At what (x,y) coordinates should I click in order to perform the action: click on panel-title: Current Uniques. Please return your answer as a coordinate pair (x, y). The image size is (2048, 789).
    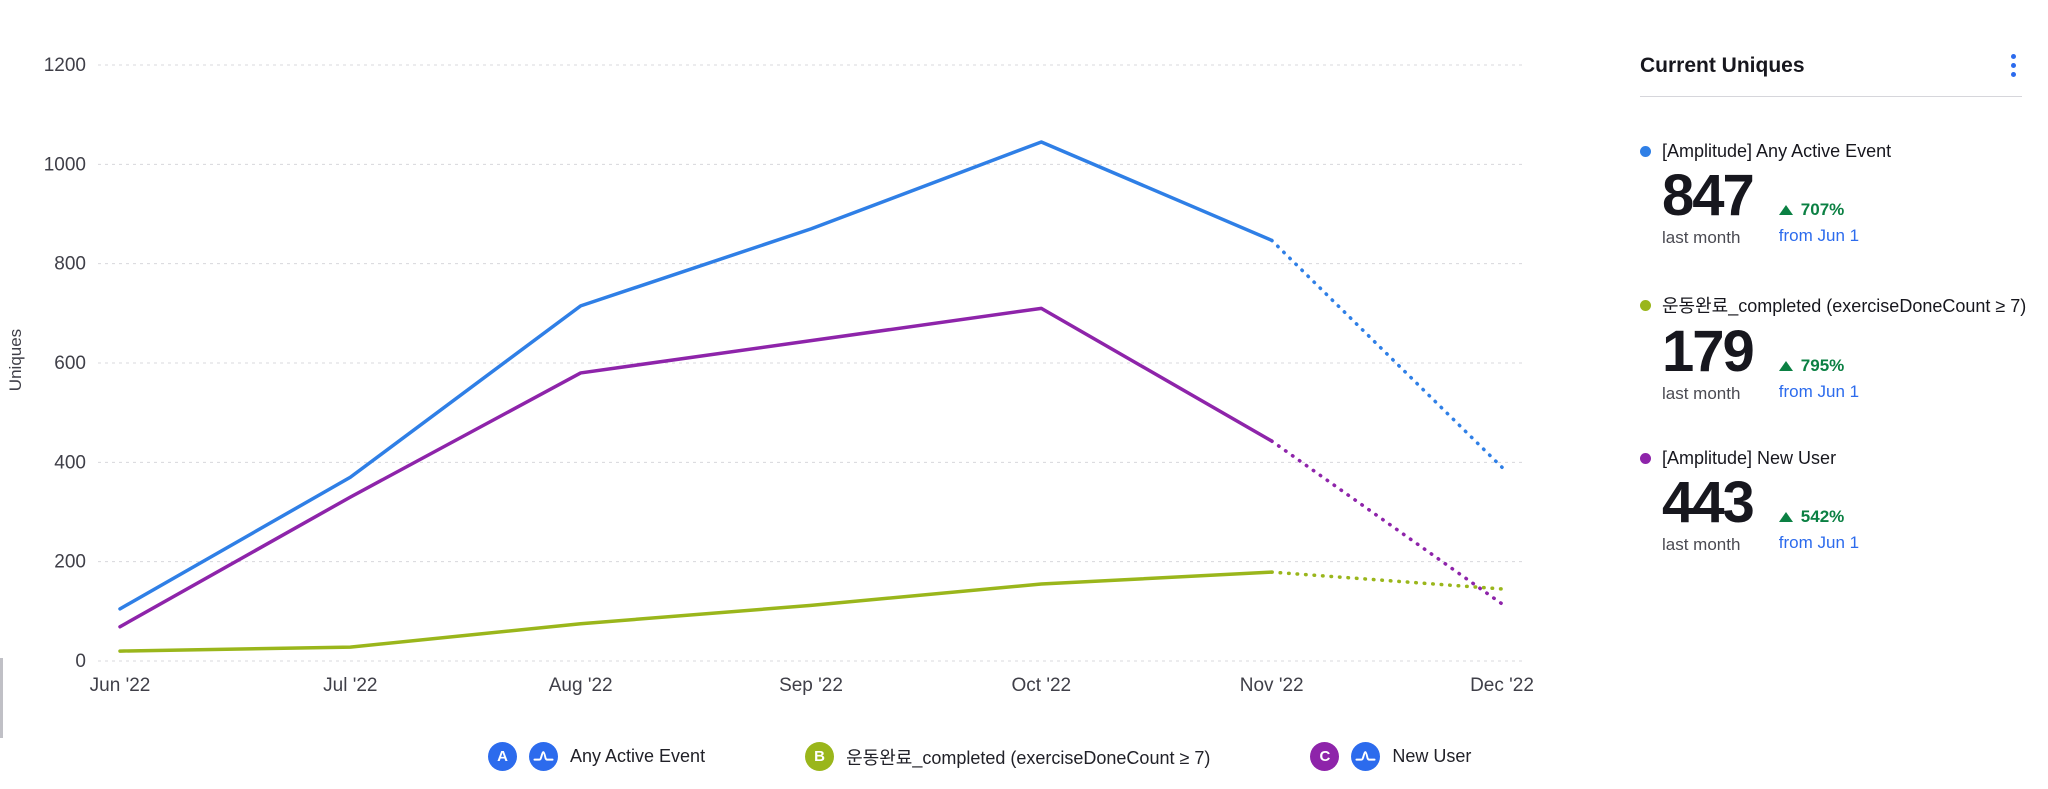
    Looking at the image, I should click on (1722, 65).